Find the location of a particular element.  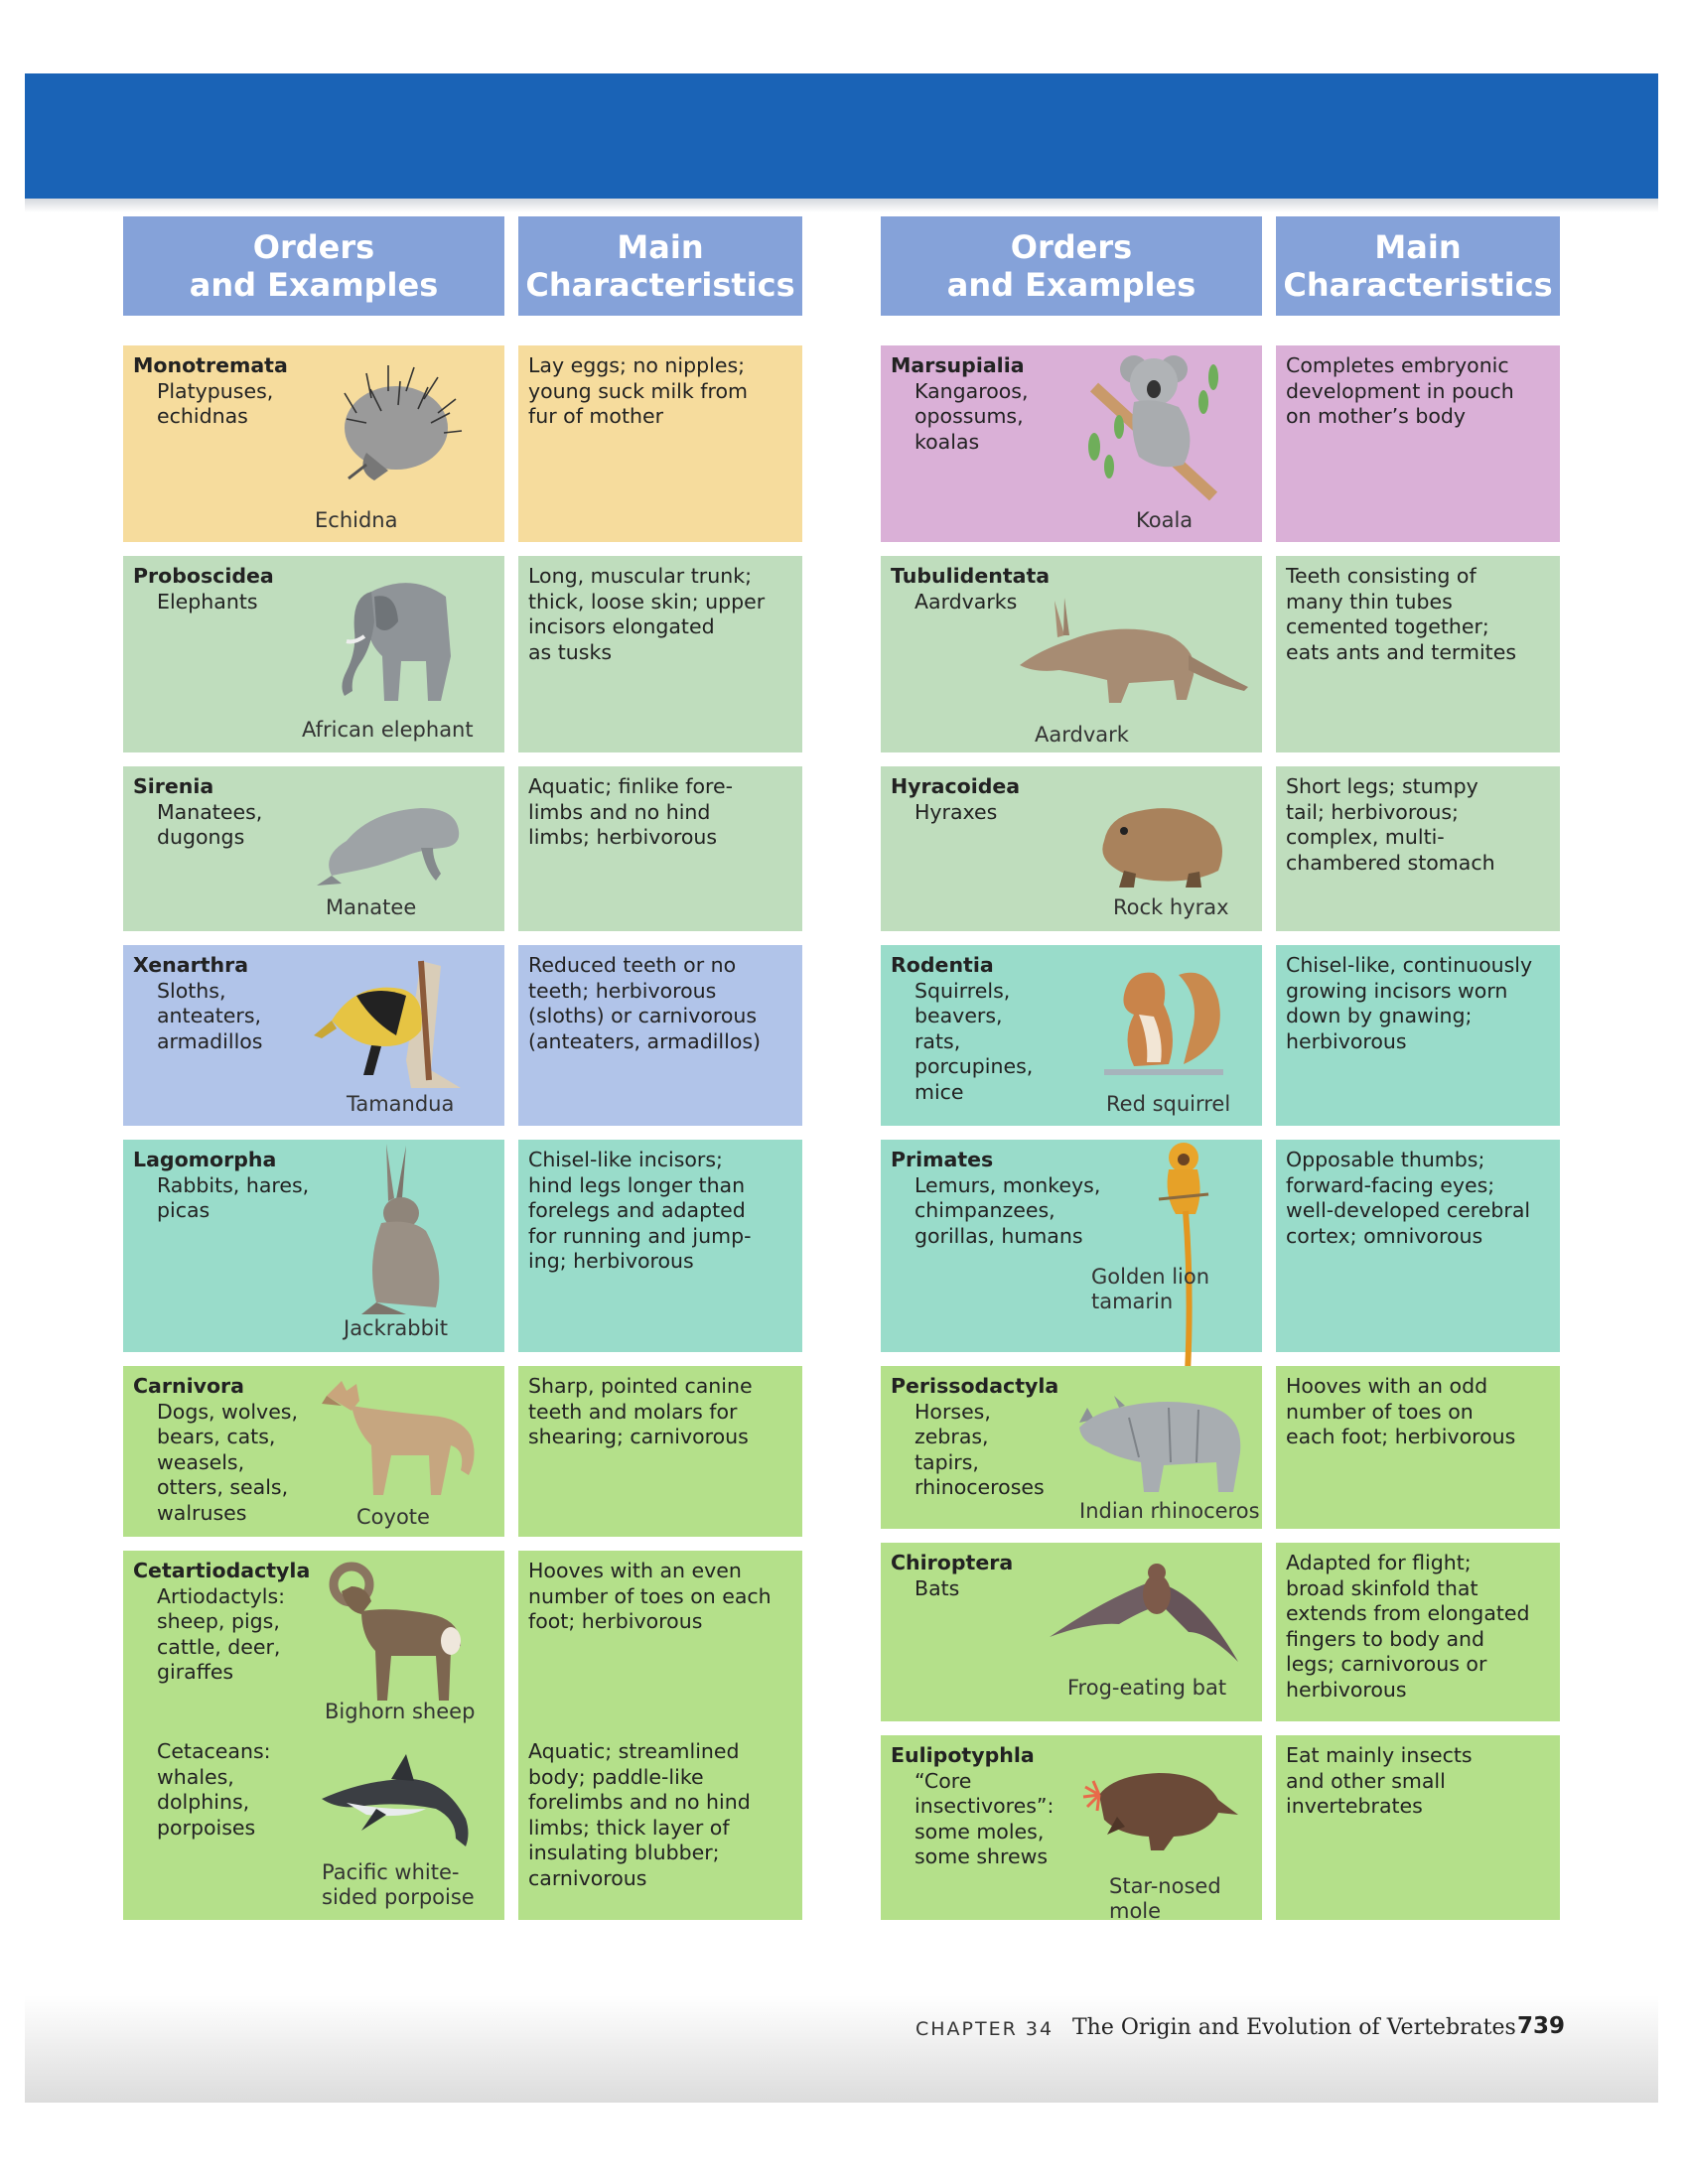

footer-title: The Origin and Evolution of Vertebrates is located at coordinates (1294, 2027).